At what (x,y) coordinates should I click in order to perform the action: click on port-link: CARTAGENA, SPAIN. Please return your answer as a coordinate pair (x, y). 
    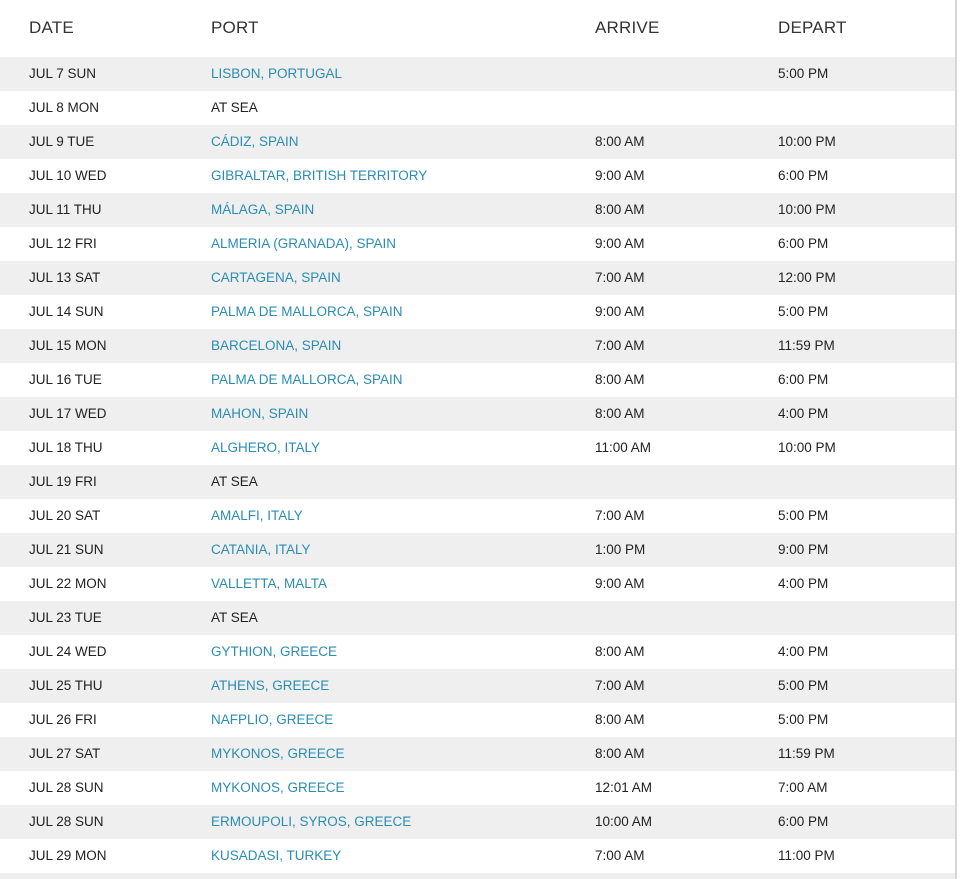
    Looking at the image, I should click on (276, 277).